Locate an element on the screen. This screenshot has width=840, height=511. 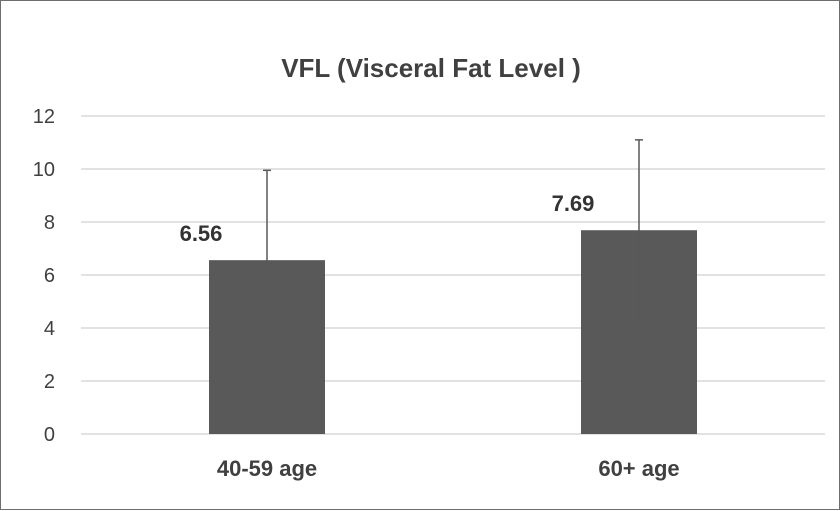
y-tick-label: 0 is located at coordinates (49, 435).